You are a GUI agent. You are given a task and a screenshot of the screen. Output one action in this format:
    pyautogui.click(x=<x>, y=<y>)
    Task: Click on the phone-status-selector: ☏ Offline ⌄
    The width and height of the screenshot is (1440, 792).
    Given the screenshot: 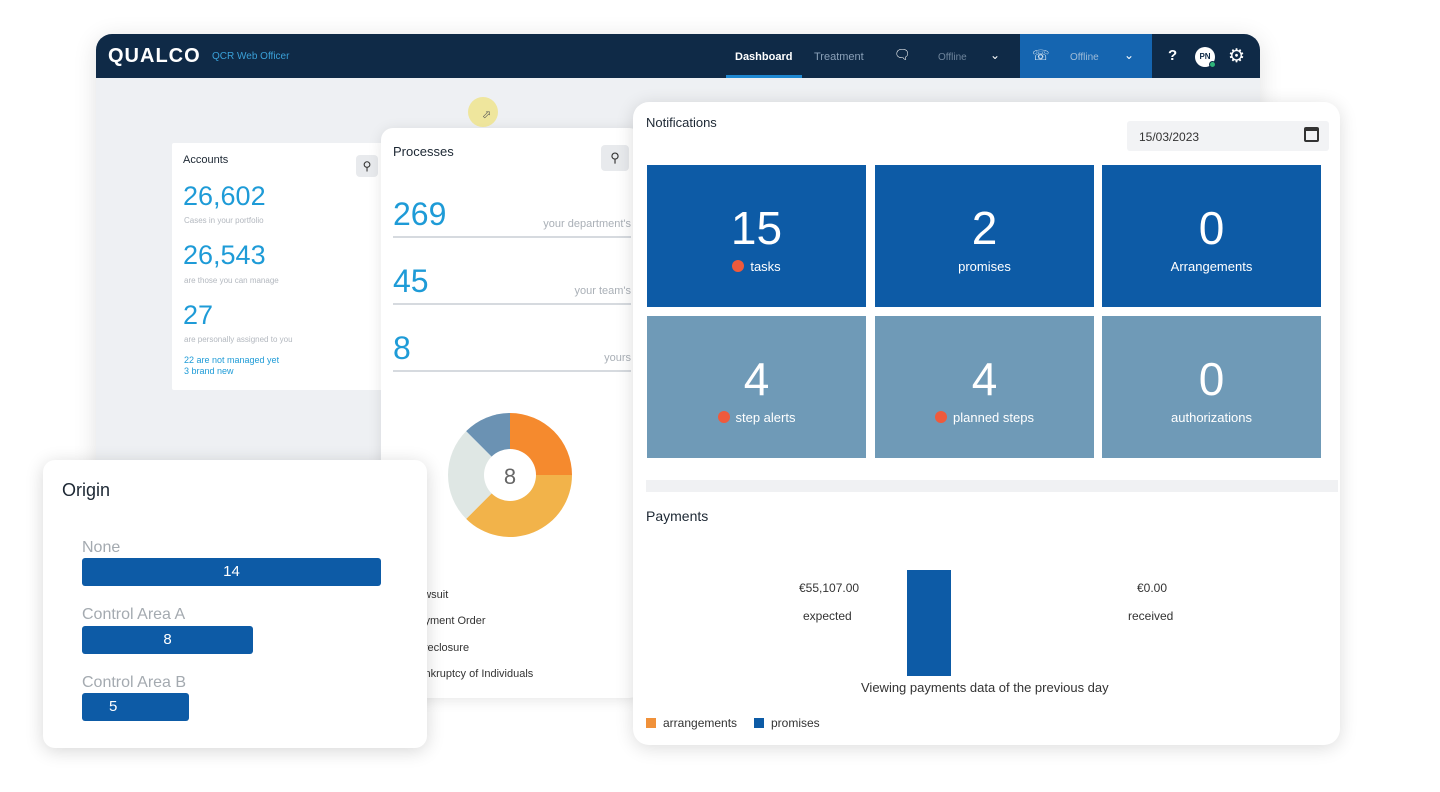 What is the action you would take?
    pyautogui.click(x=1086, y=56)
    